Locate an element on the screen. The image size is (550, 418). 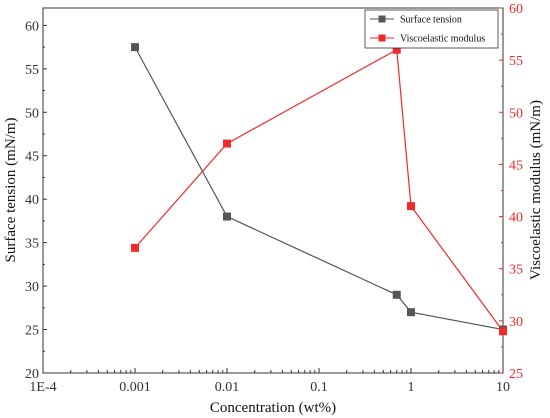
bottom-tick-label: 0.1 is located at coordinates (319, 387).